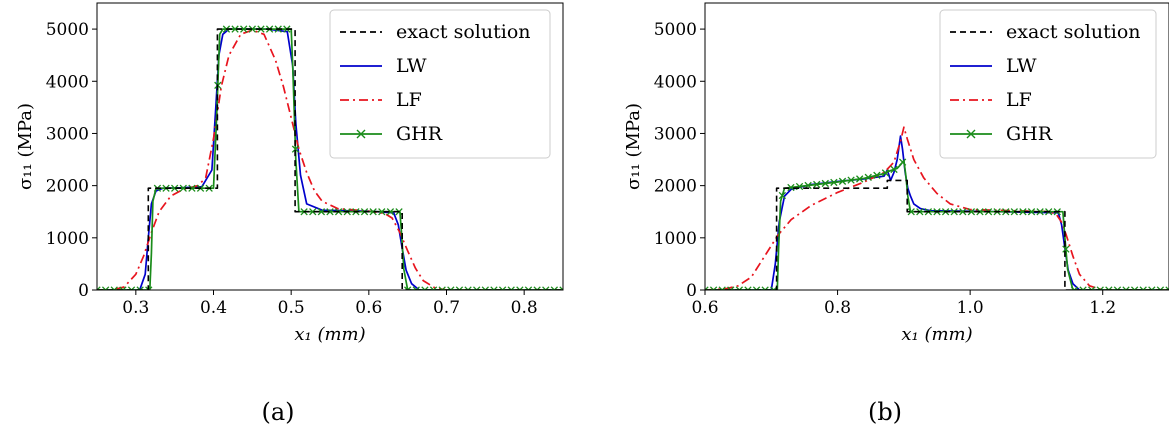 This screenshot has height=437, width=1169. I want to click on legend-label: exact solution, so click(463, 32).